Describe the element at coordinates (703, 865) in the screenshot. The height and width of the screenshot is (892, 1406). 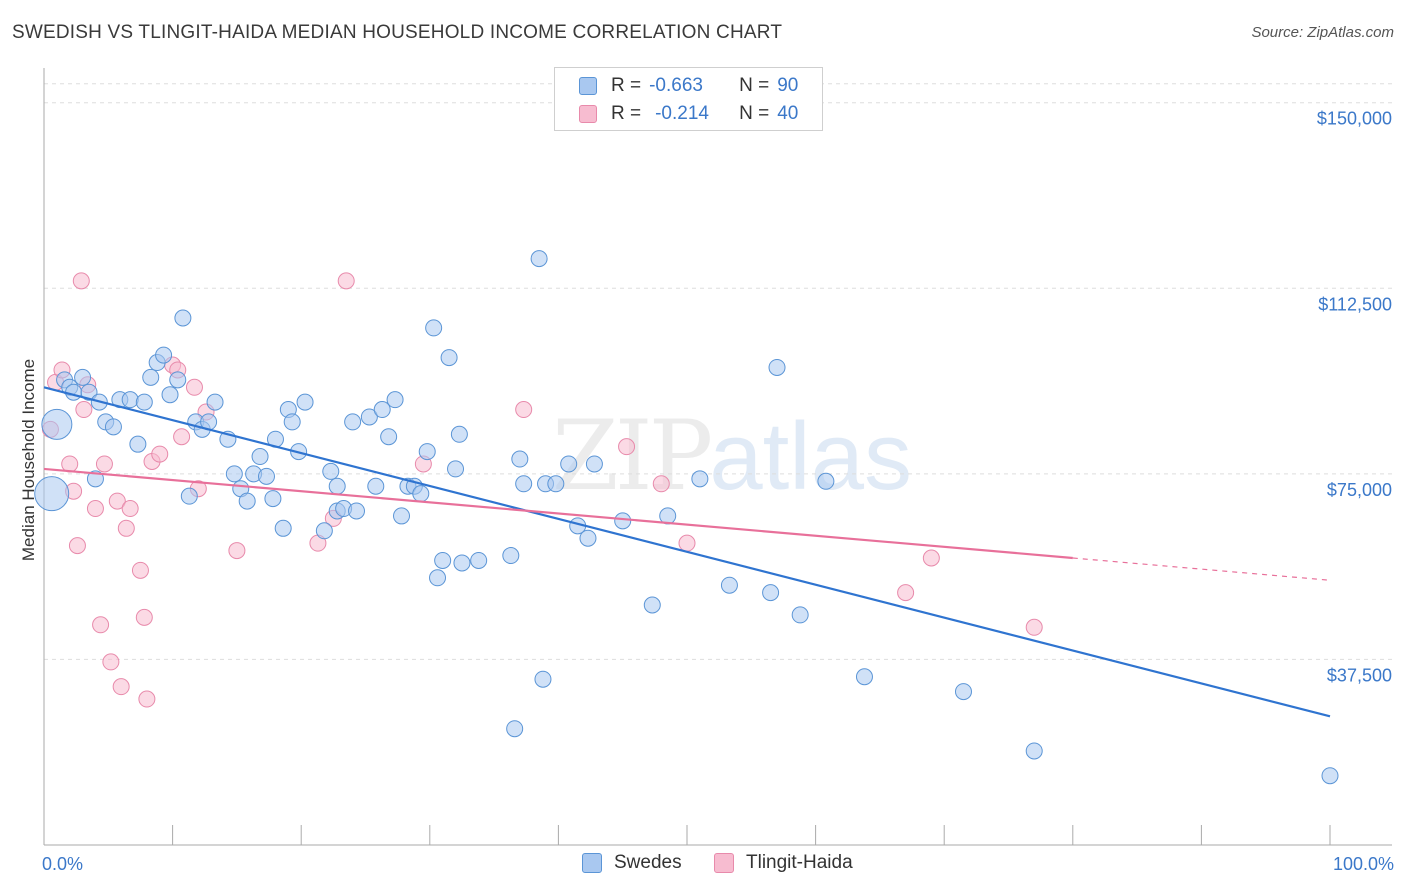
I see `series-legend: Swedes Tlingit-Haida` at that location.